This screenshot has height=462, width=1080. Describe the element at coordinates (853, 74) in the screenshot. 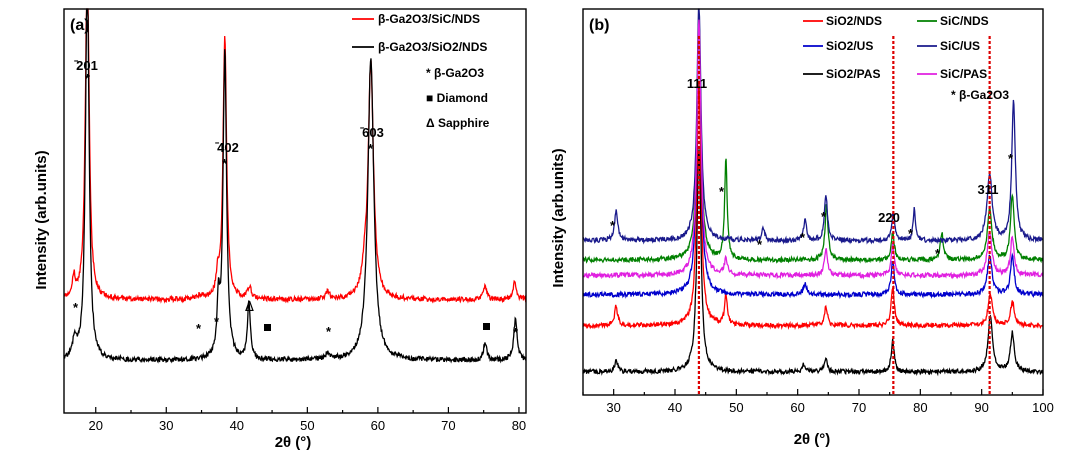

I see `legend-label: SiO2/PAS` at that location.